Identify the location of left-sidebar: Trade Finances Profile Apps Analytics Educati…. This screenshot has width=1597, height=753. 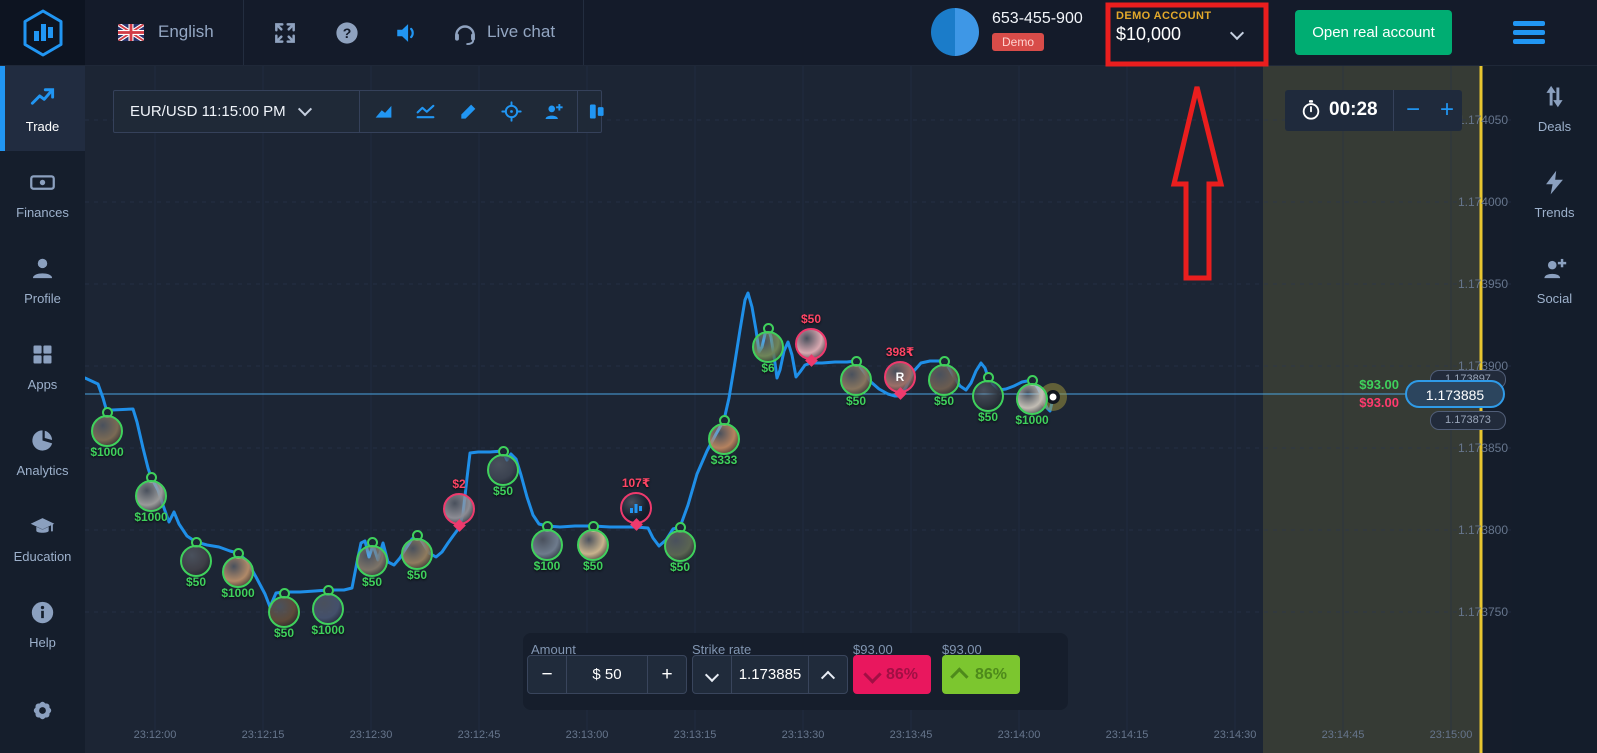
(42, 409).